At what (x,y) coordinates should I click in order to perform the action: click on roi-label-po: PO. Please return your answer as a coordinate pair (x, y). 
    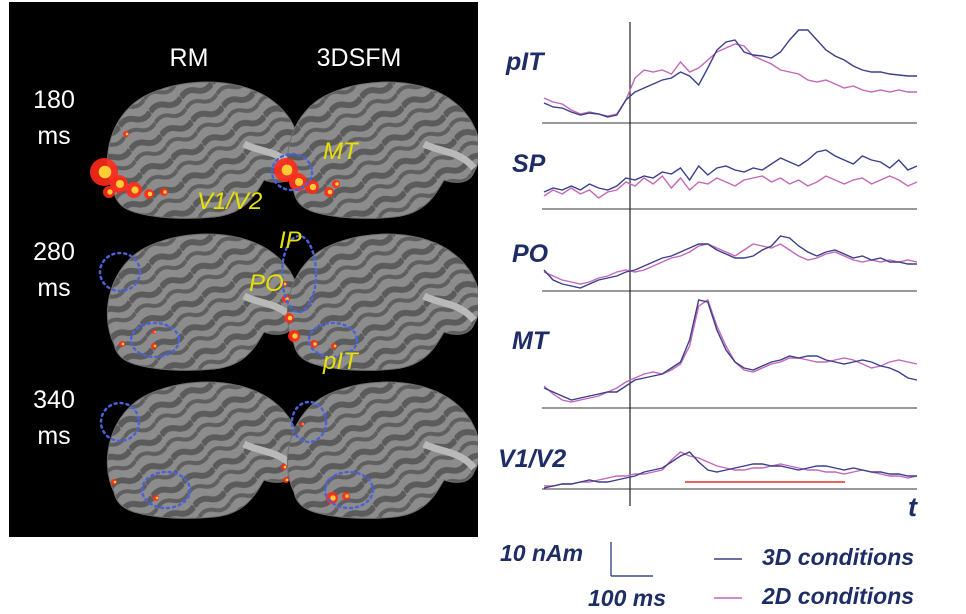
    Looking at the image, I should click on (266, 283).